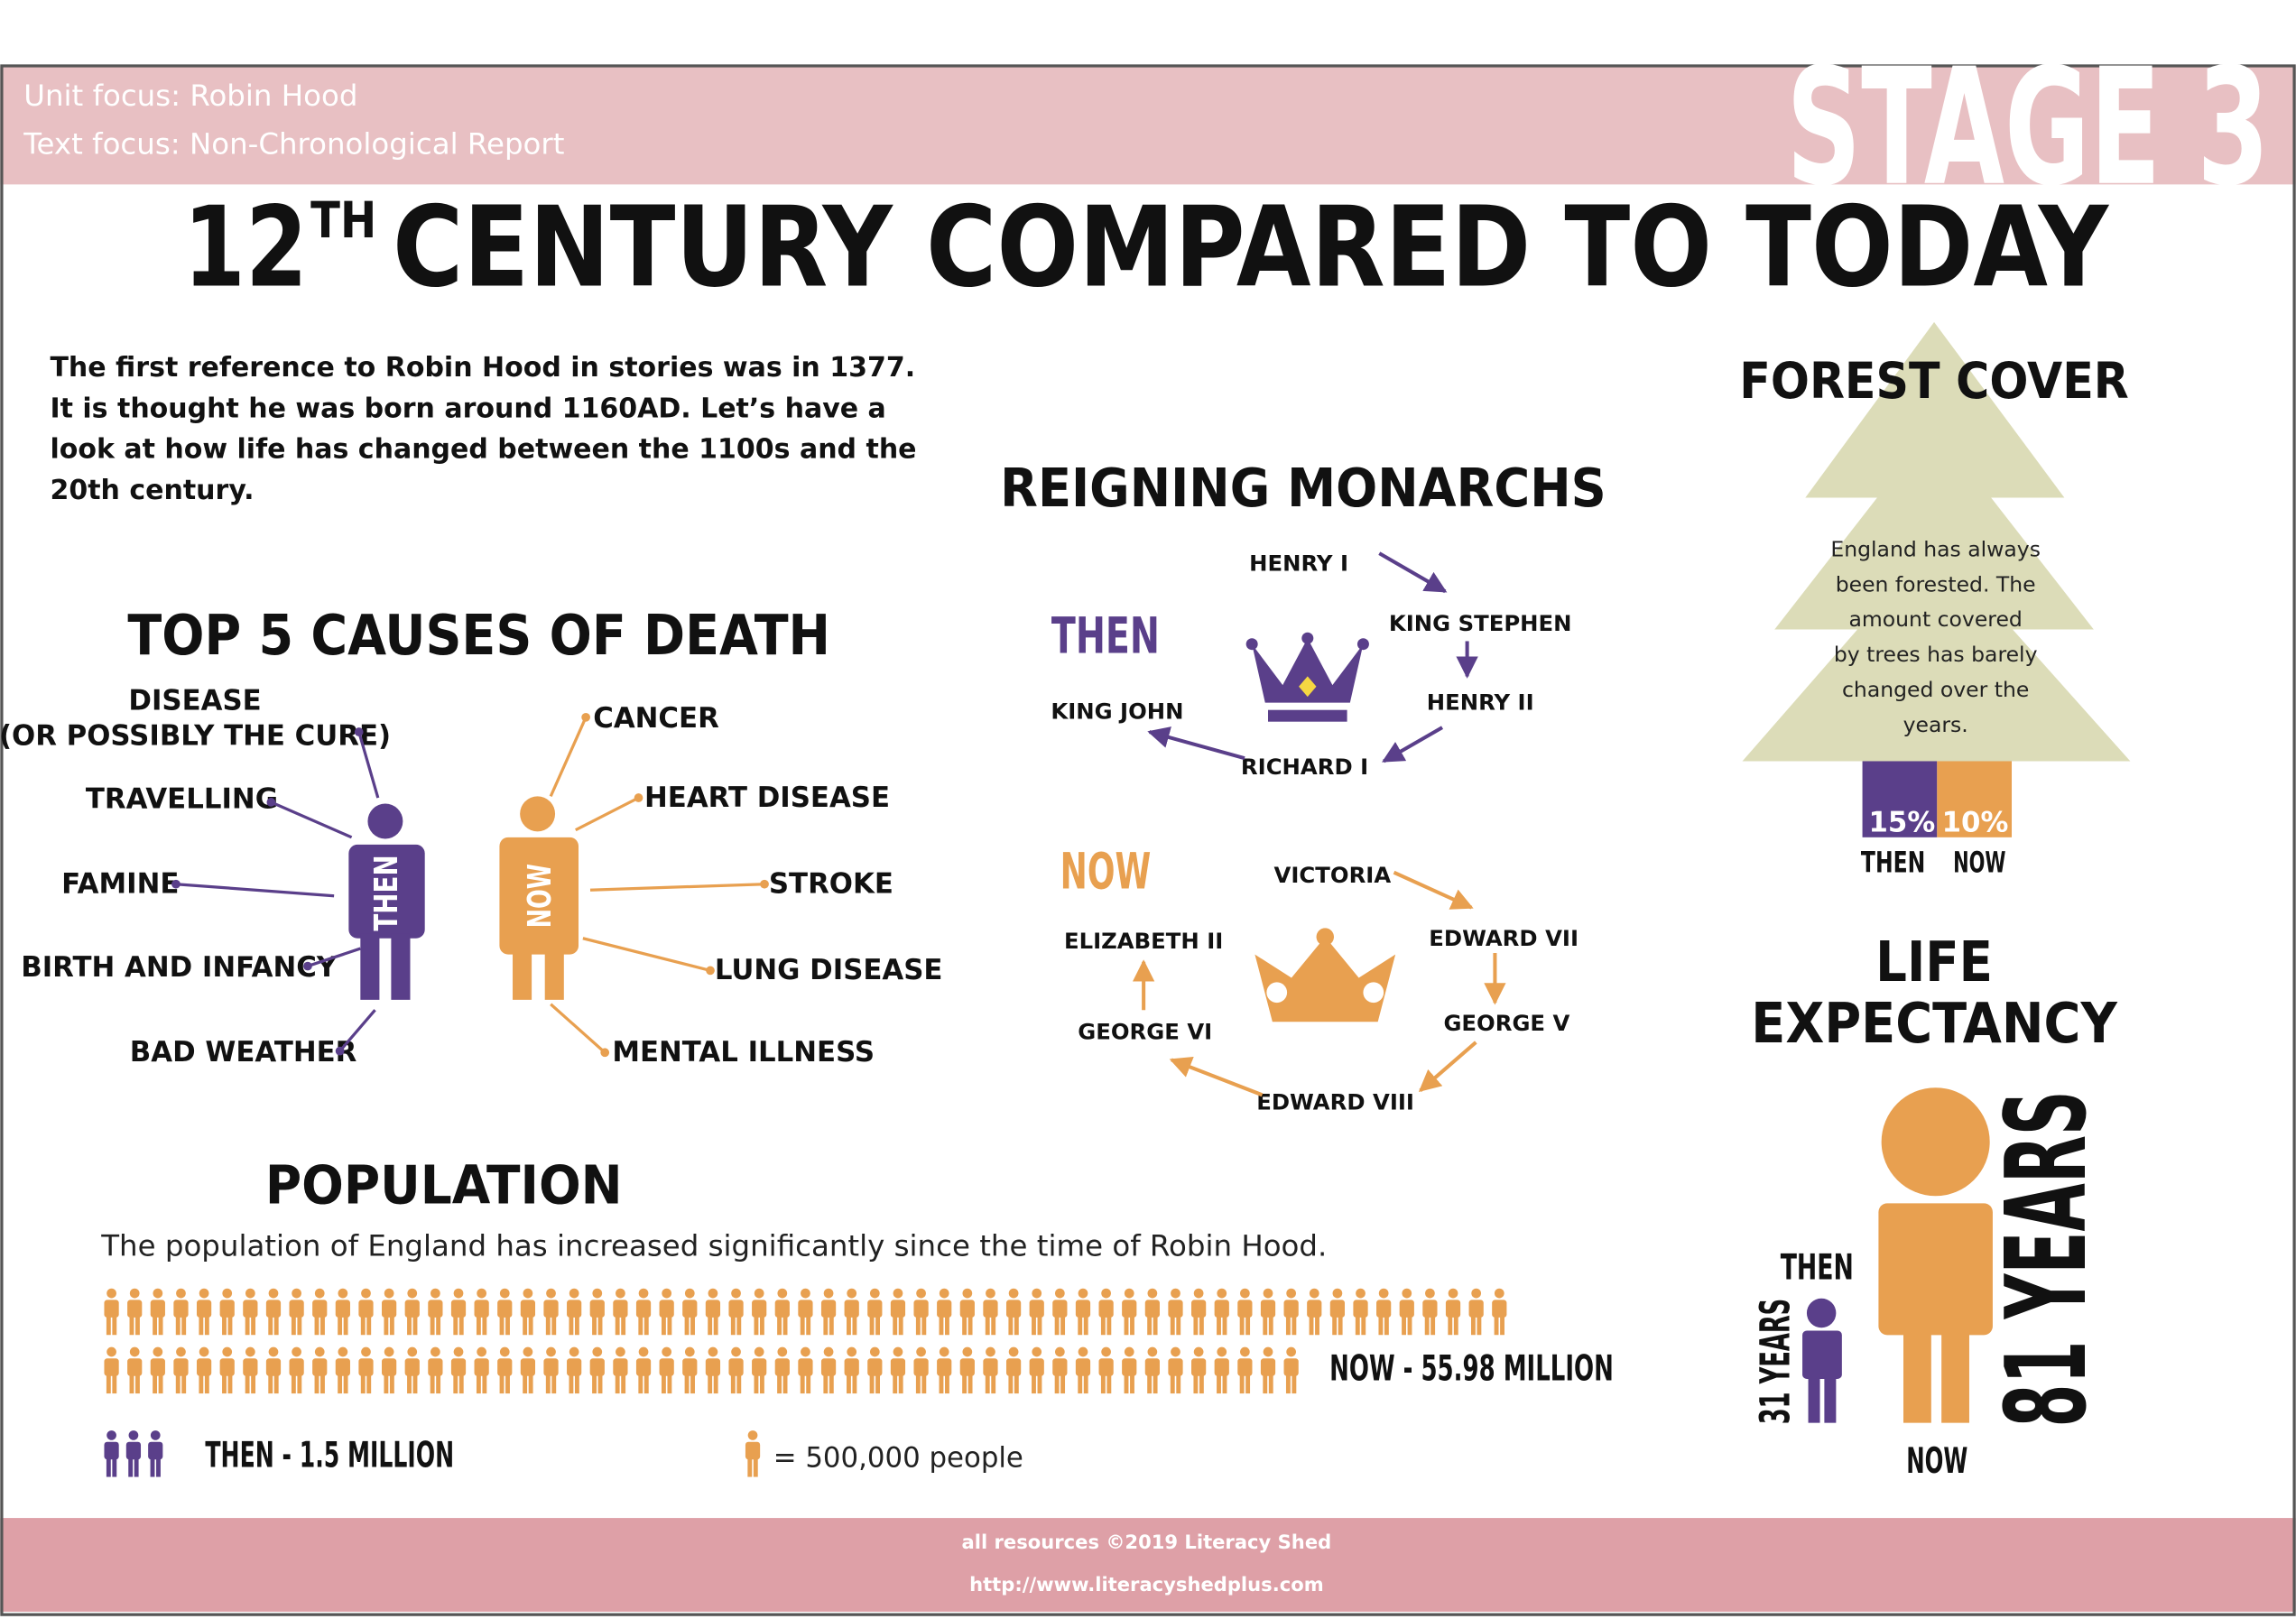  What do you see at coordinates (1143, 941) in the screenshot?
I see `monarch: ELIZABETH II` at bounding box center [1143, 941].